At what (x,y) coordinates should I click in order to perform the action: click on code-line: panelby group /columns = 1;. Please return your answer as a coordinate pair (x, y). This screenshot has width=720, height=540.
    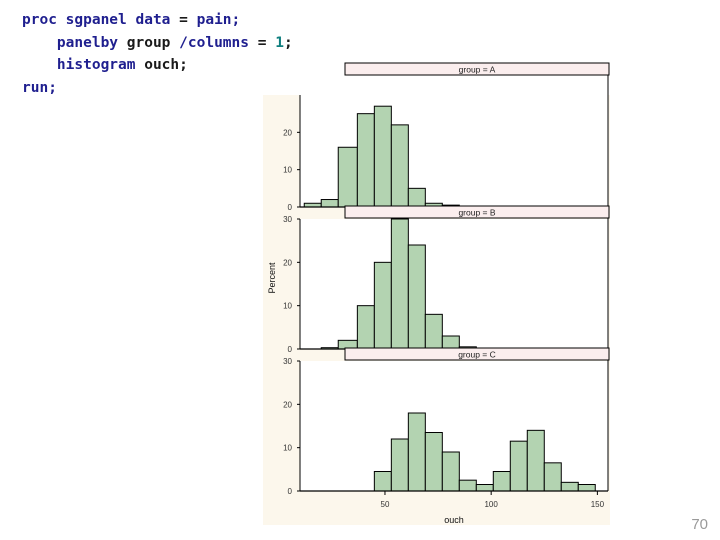
    Looking at the image, I should click on (157, 43).